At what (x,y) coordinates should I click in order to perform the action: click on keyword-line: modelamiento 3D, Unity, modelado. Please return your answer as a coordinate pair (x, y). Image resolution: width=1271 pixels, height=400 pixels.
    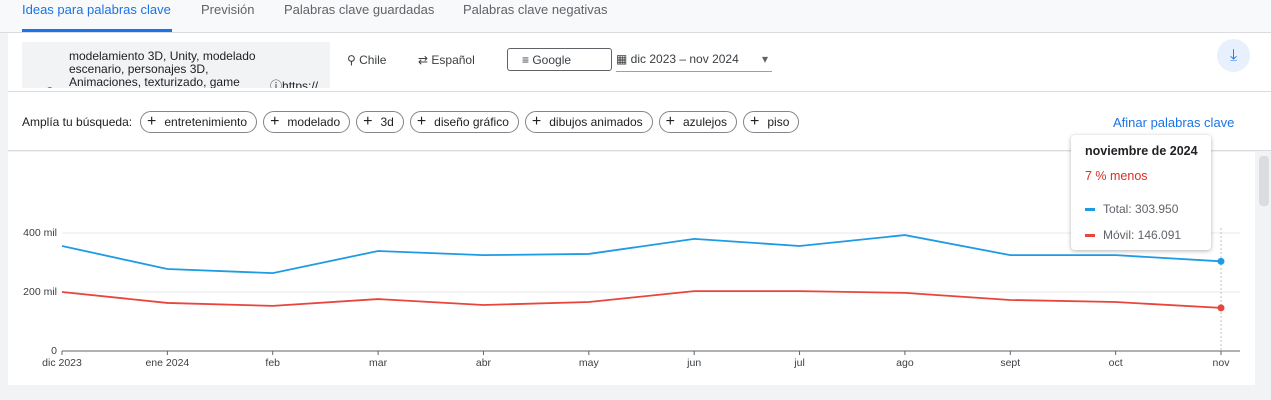
    Looking at the image, I should click on (162, 56).